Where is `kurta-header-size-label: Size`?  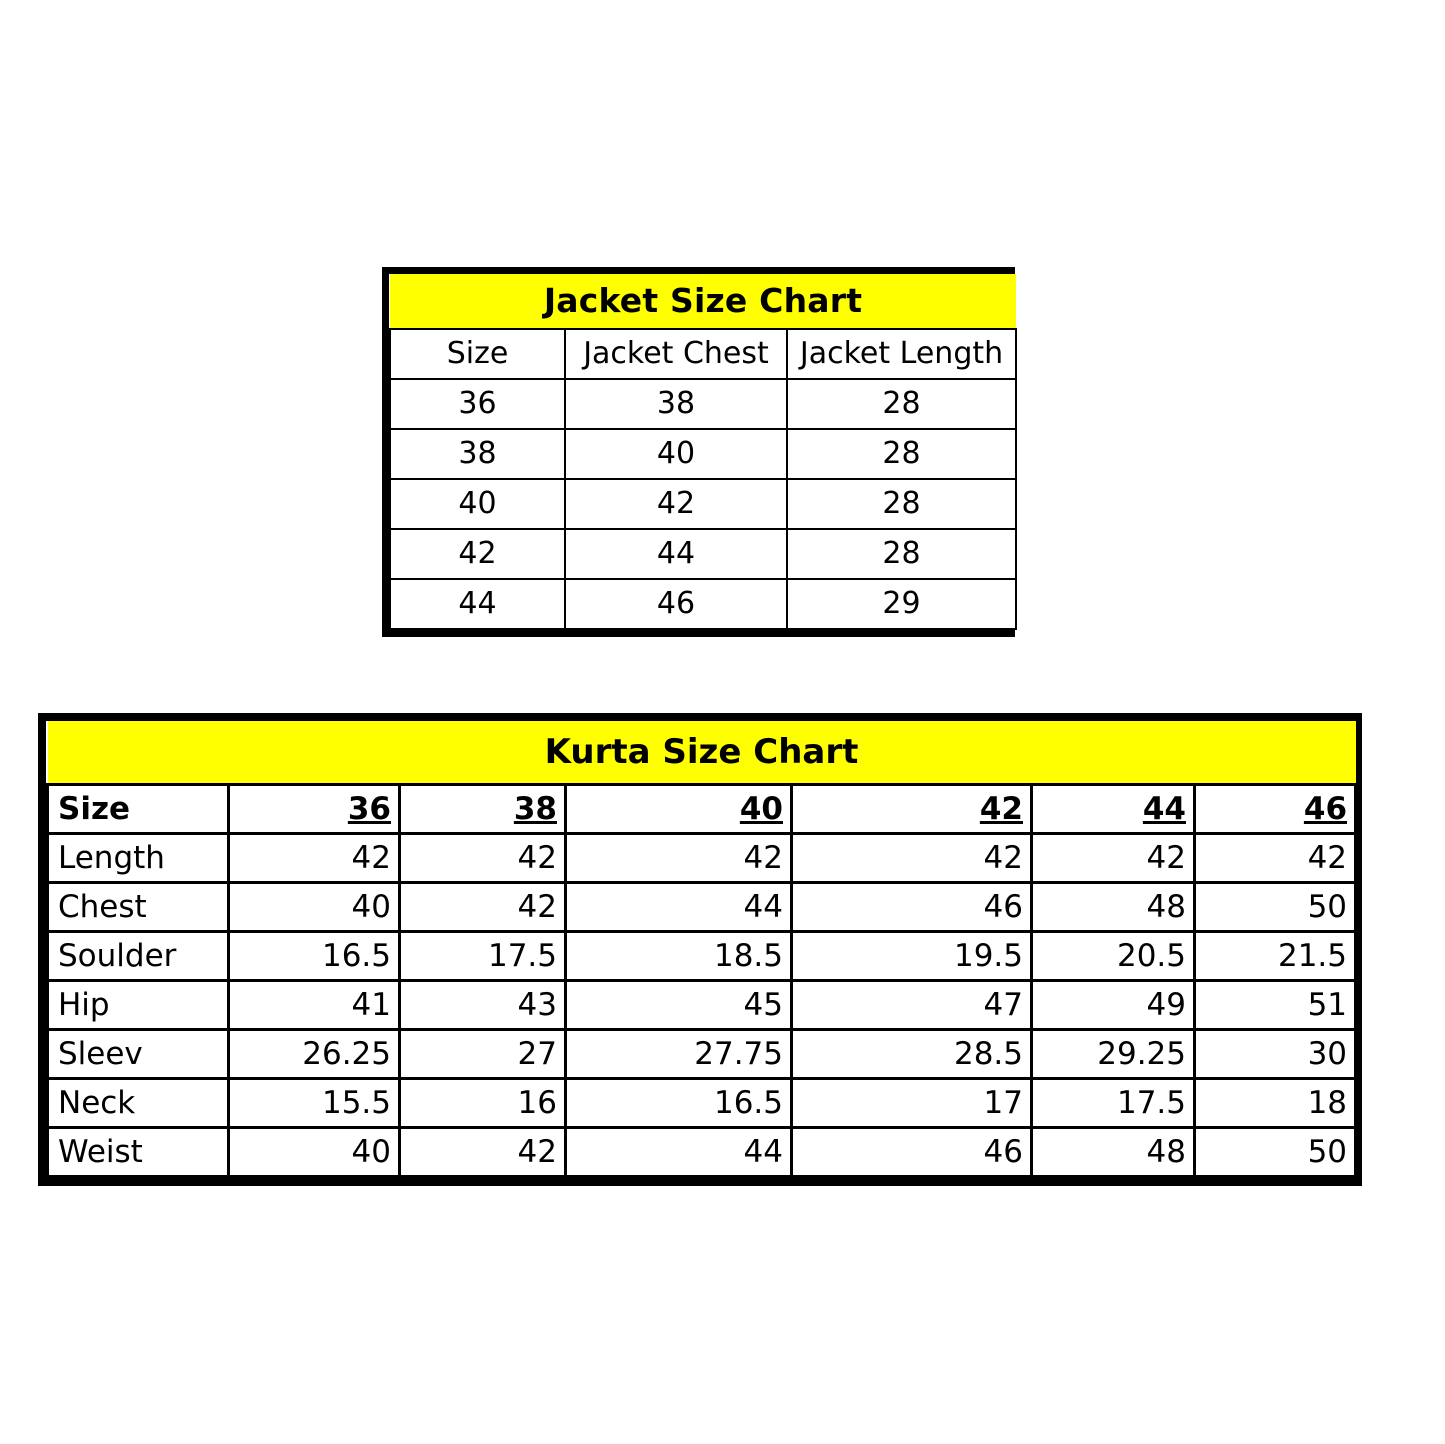
kurta-header-size-label: Size is located at coordinates (138, 809).